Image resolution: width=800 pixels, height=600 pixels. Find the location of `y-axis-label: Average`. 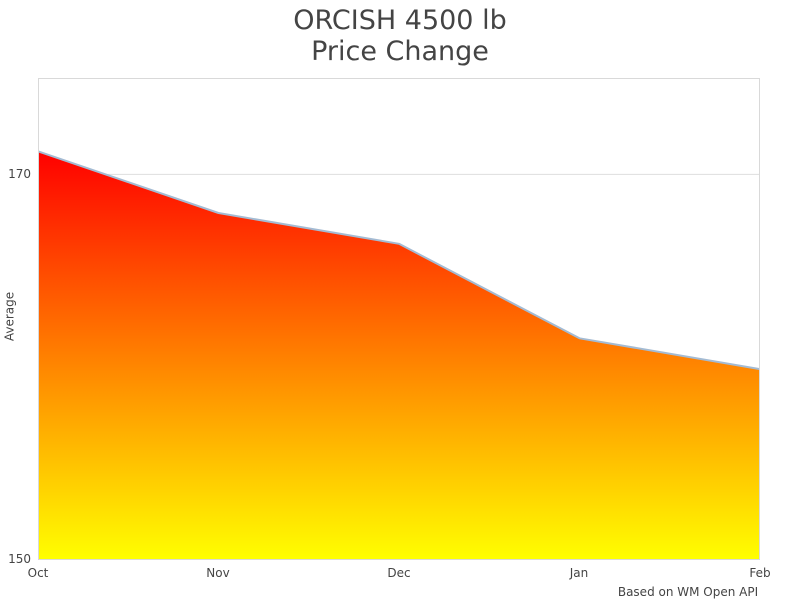

y-axis-label: Average is located at coordinates (9, 316).